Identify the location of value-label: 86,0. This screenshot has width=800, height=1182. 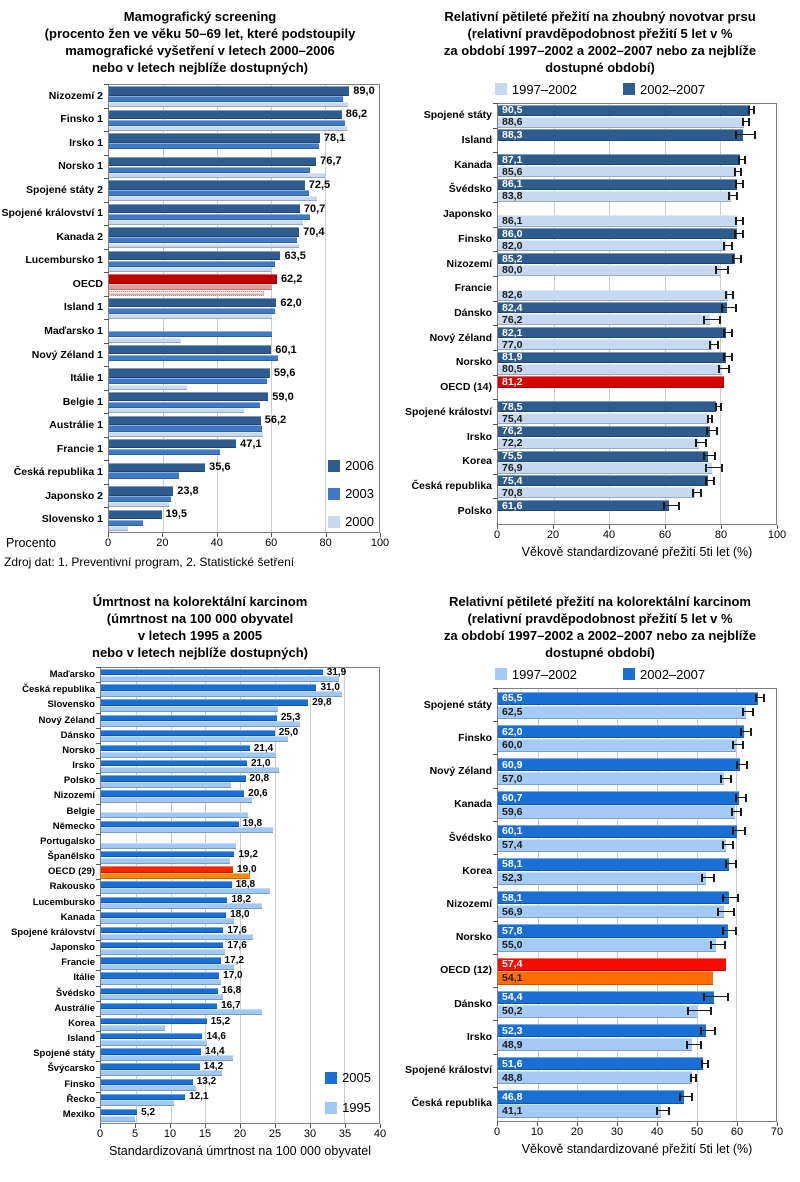
(512, 233).